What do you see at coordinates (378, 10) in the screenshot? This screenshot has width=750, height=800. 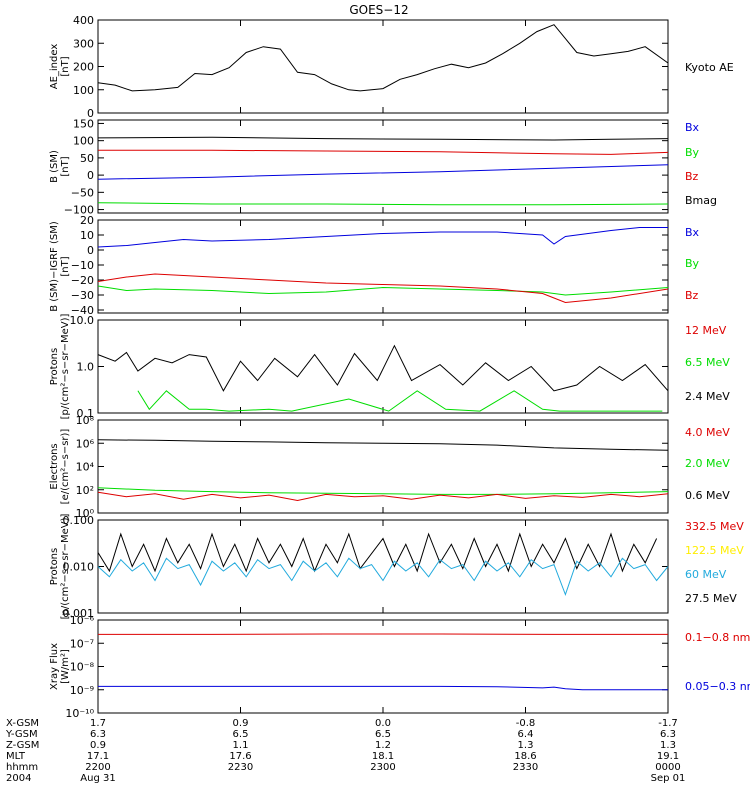 I see `plot-title: GOES−12` at bounding box center [378, 10].